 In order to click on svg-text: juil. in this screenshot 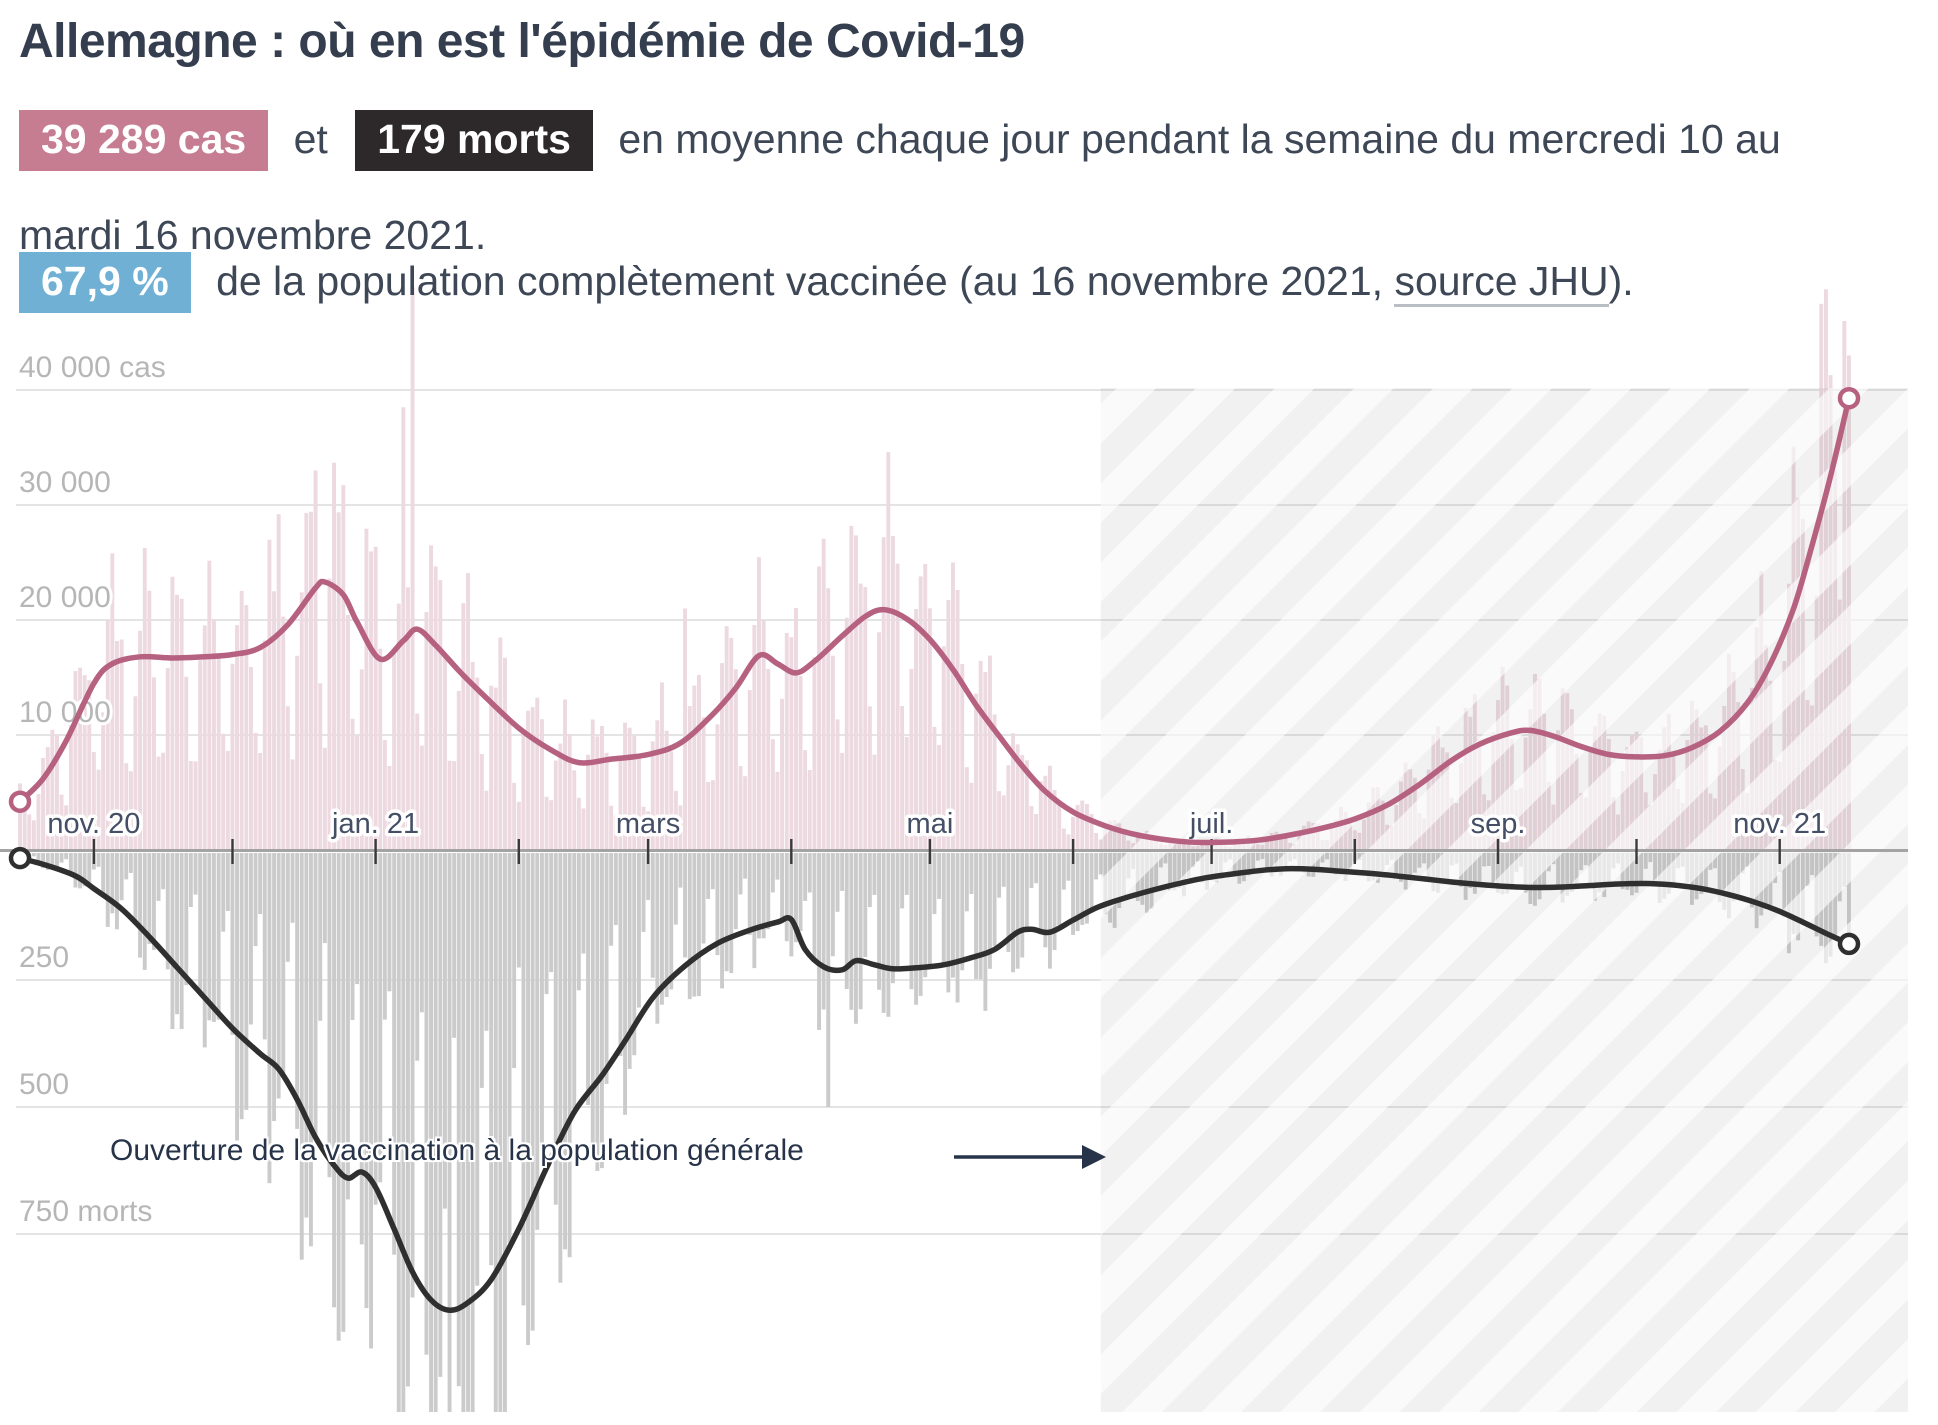, I will do `click(1211, 824)`.